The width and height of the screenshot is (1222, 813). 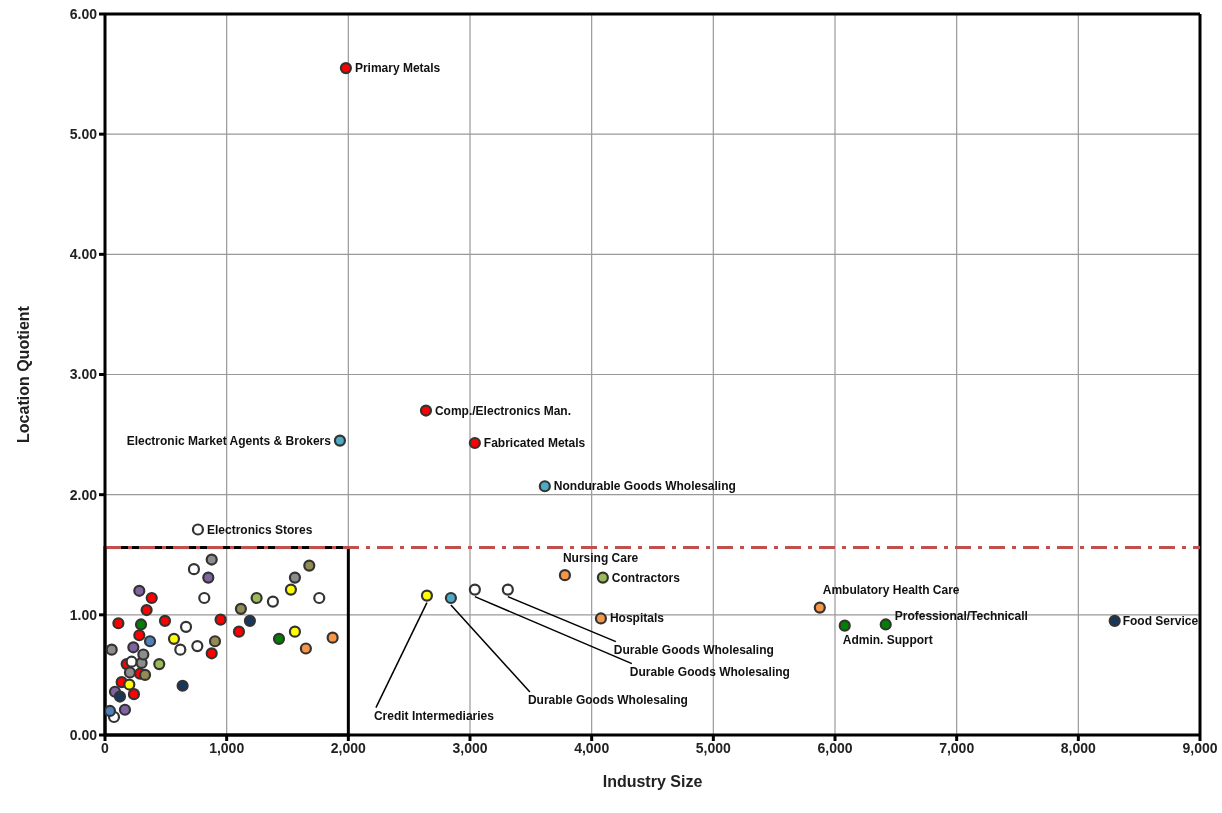 I want to click on annotation: Nursing Care, so click(x=600, y=558).